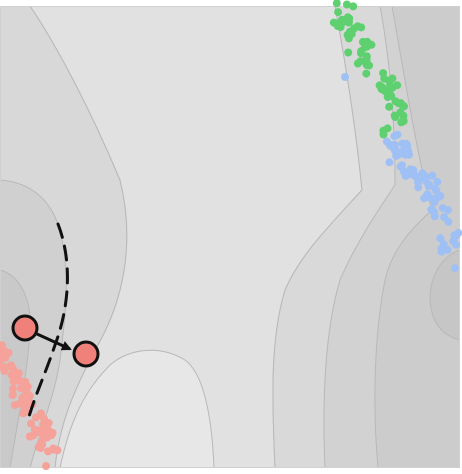  I want to click on source-node, so click(25, 328).